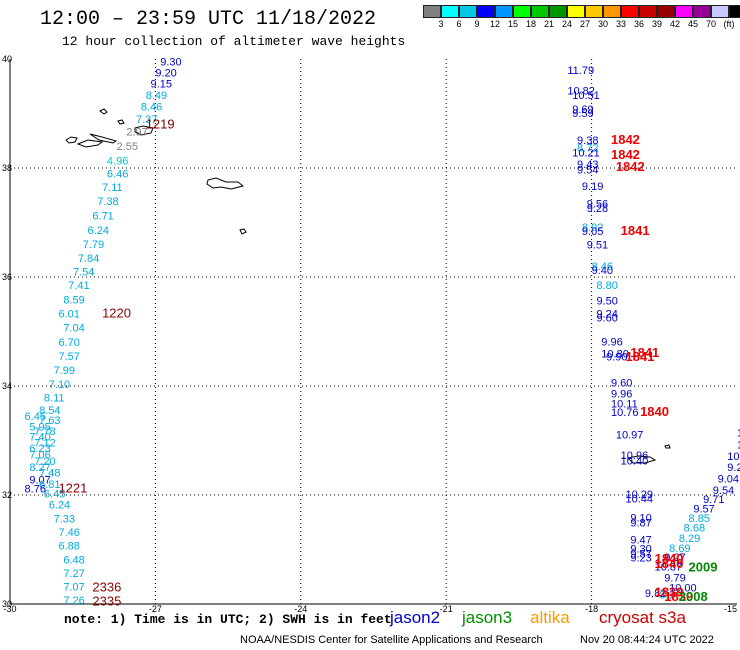  Describe the element at coordinates (93, 245) in the screenshot. I see `wave-height-label: 7.79` at that location.